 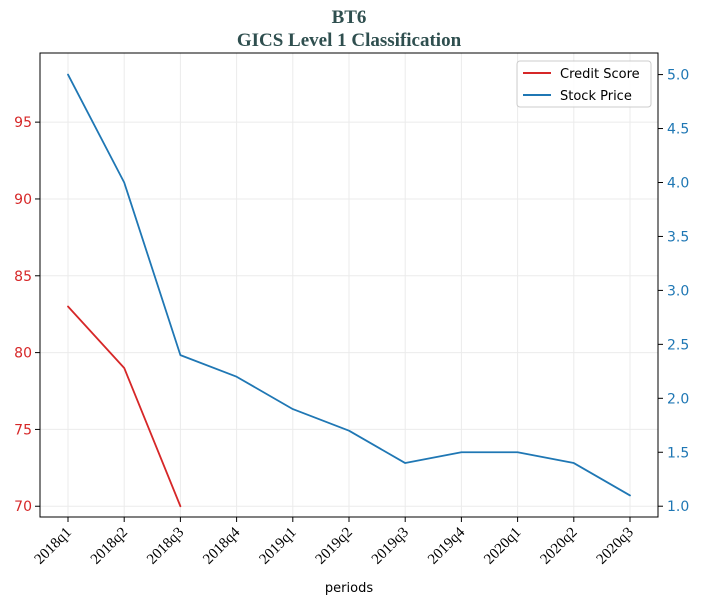 I want to click on x-tick-label: 2019q1, so click(x=277, y=546).